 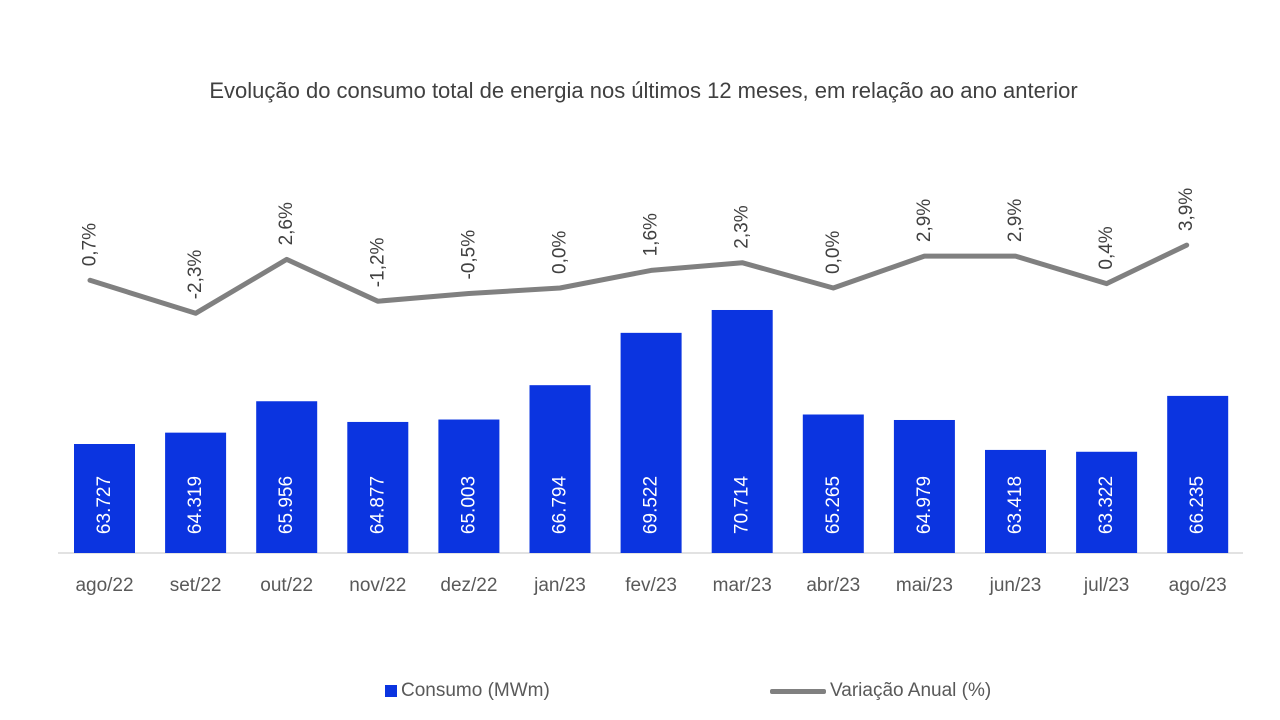 I want to click on x-tick-label: out/22, so click(x=286, y=585).